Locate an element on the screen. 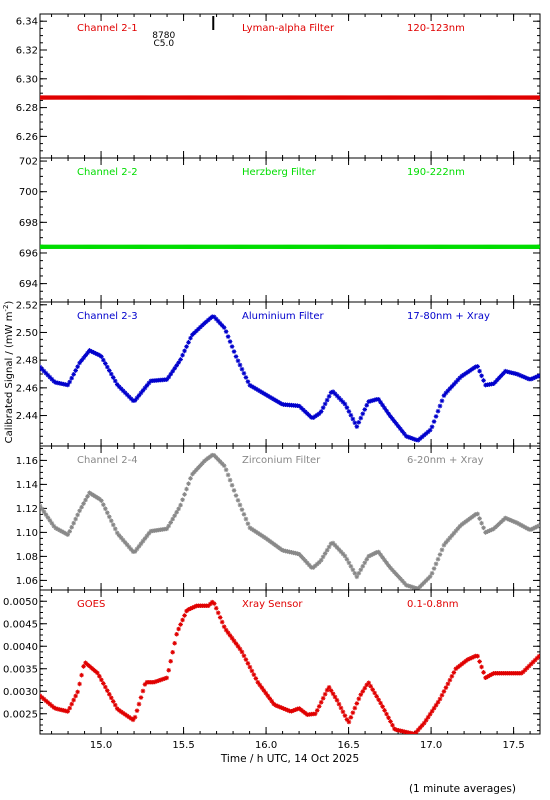 Image resolution: width=550 pixels, height=800 pixels. y-tick-label: 0.0045 is located at coordinates (20, 624).